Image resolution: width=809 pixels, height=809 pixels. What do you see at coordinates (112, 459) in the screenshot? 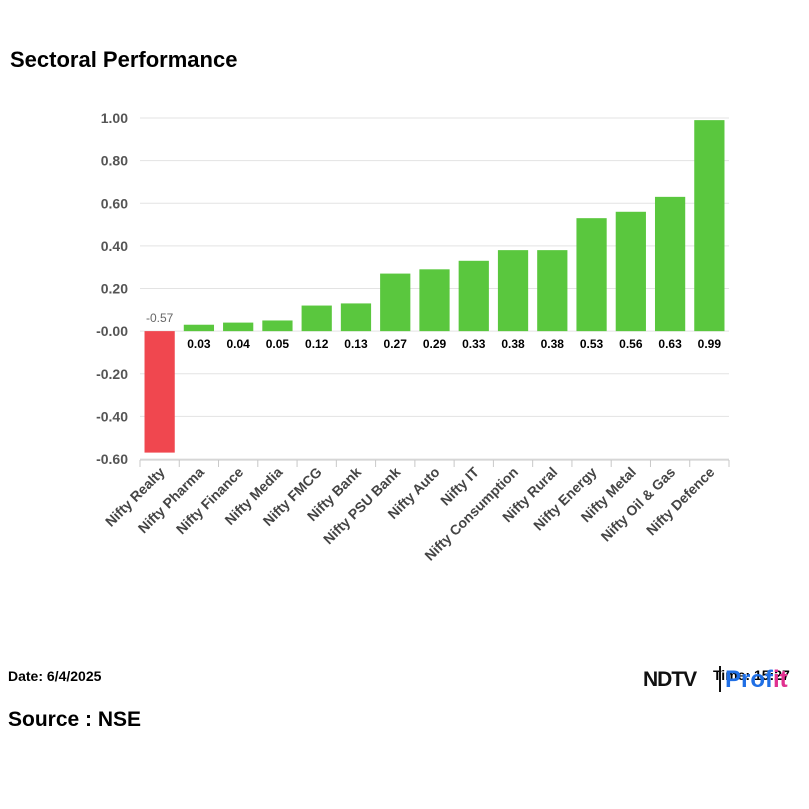
I see `y-tick-label: -0.60` at bounding box center [112, 459].